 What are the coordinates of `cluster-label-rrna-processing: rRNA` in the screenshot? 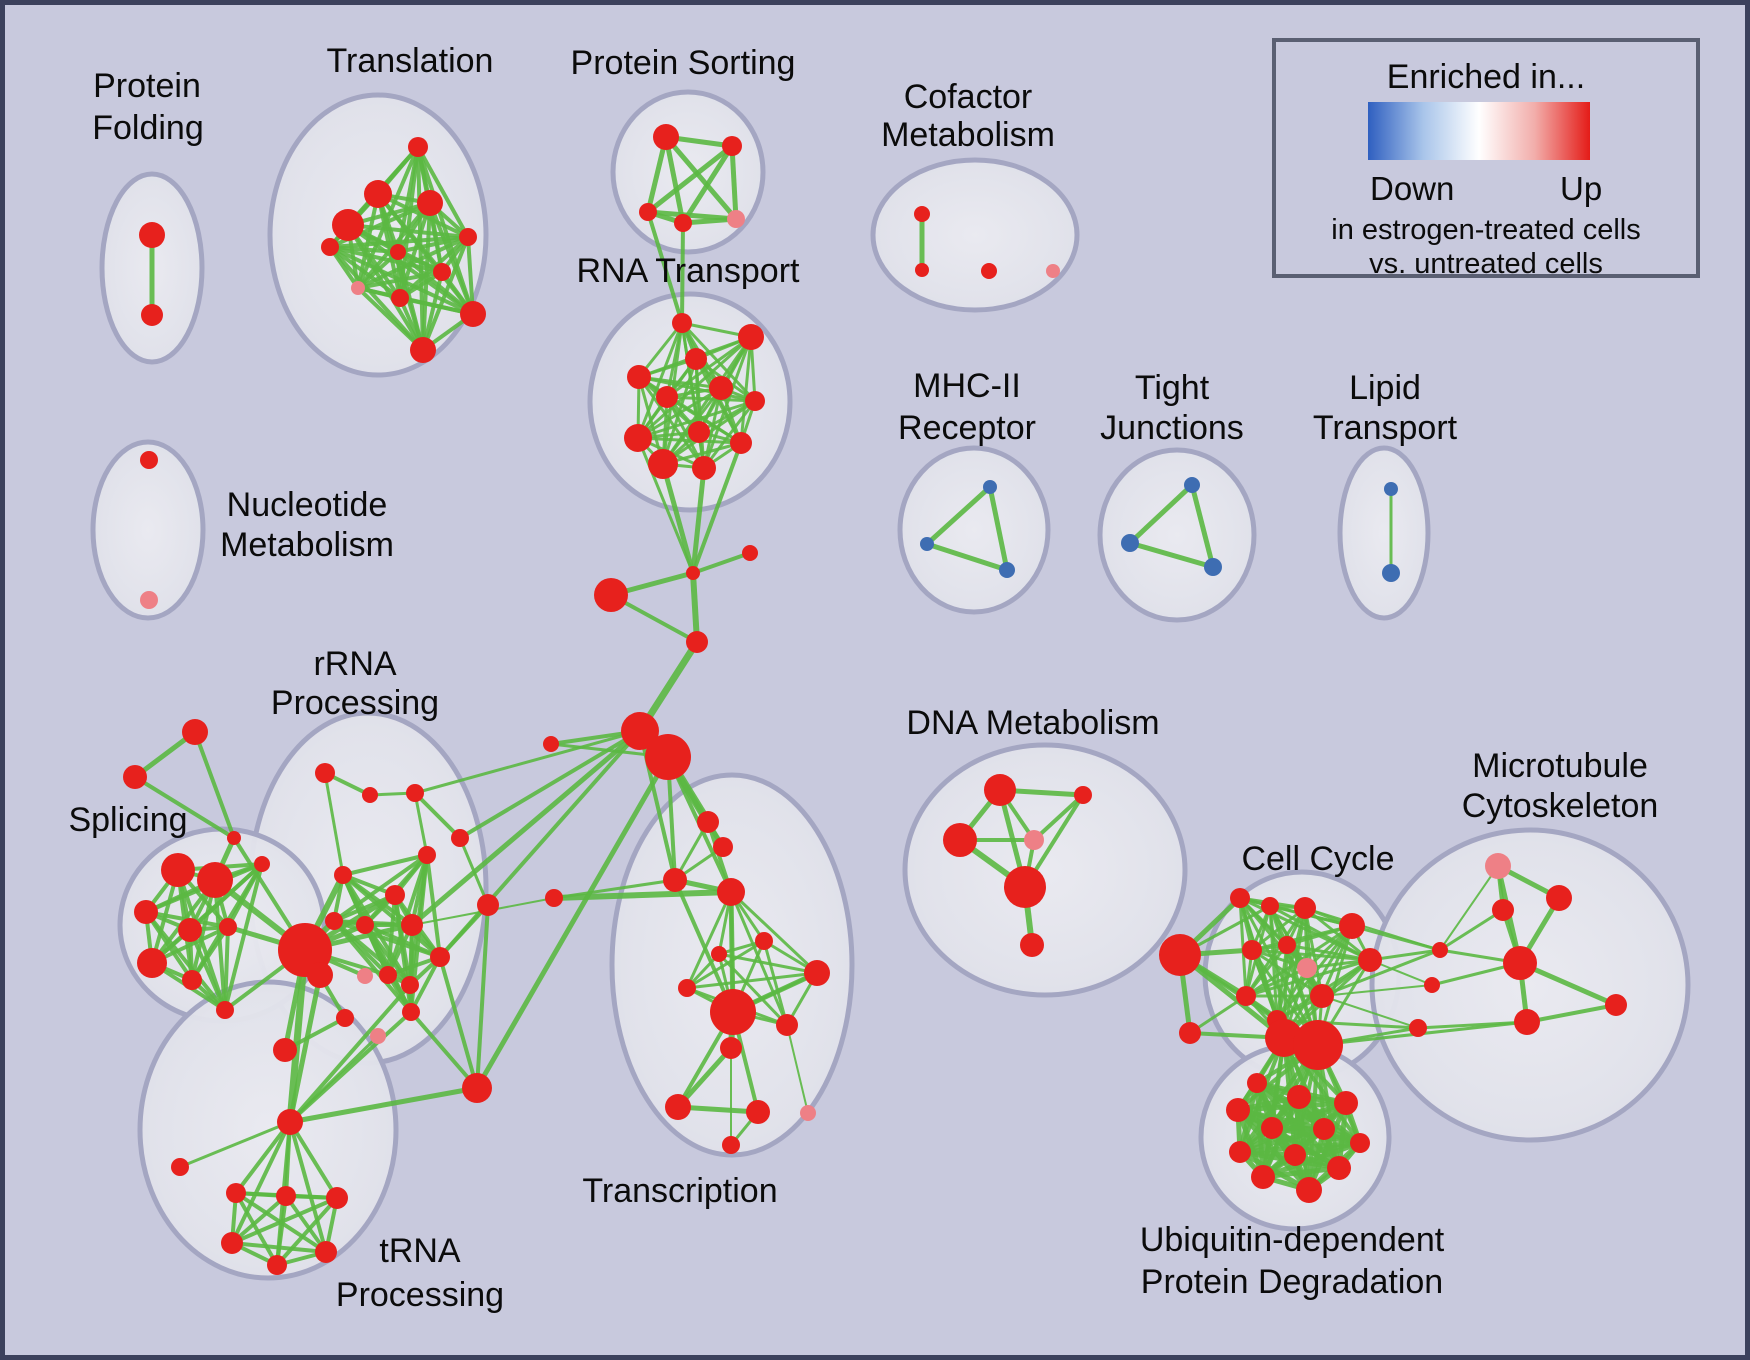 It's located at (354, 664).